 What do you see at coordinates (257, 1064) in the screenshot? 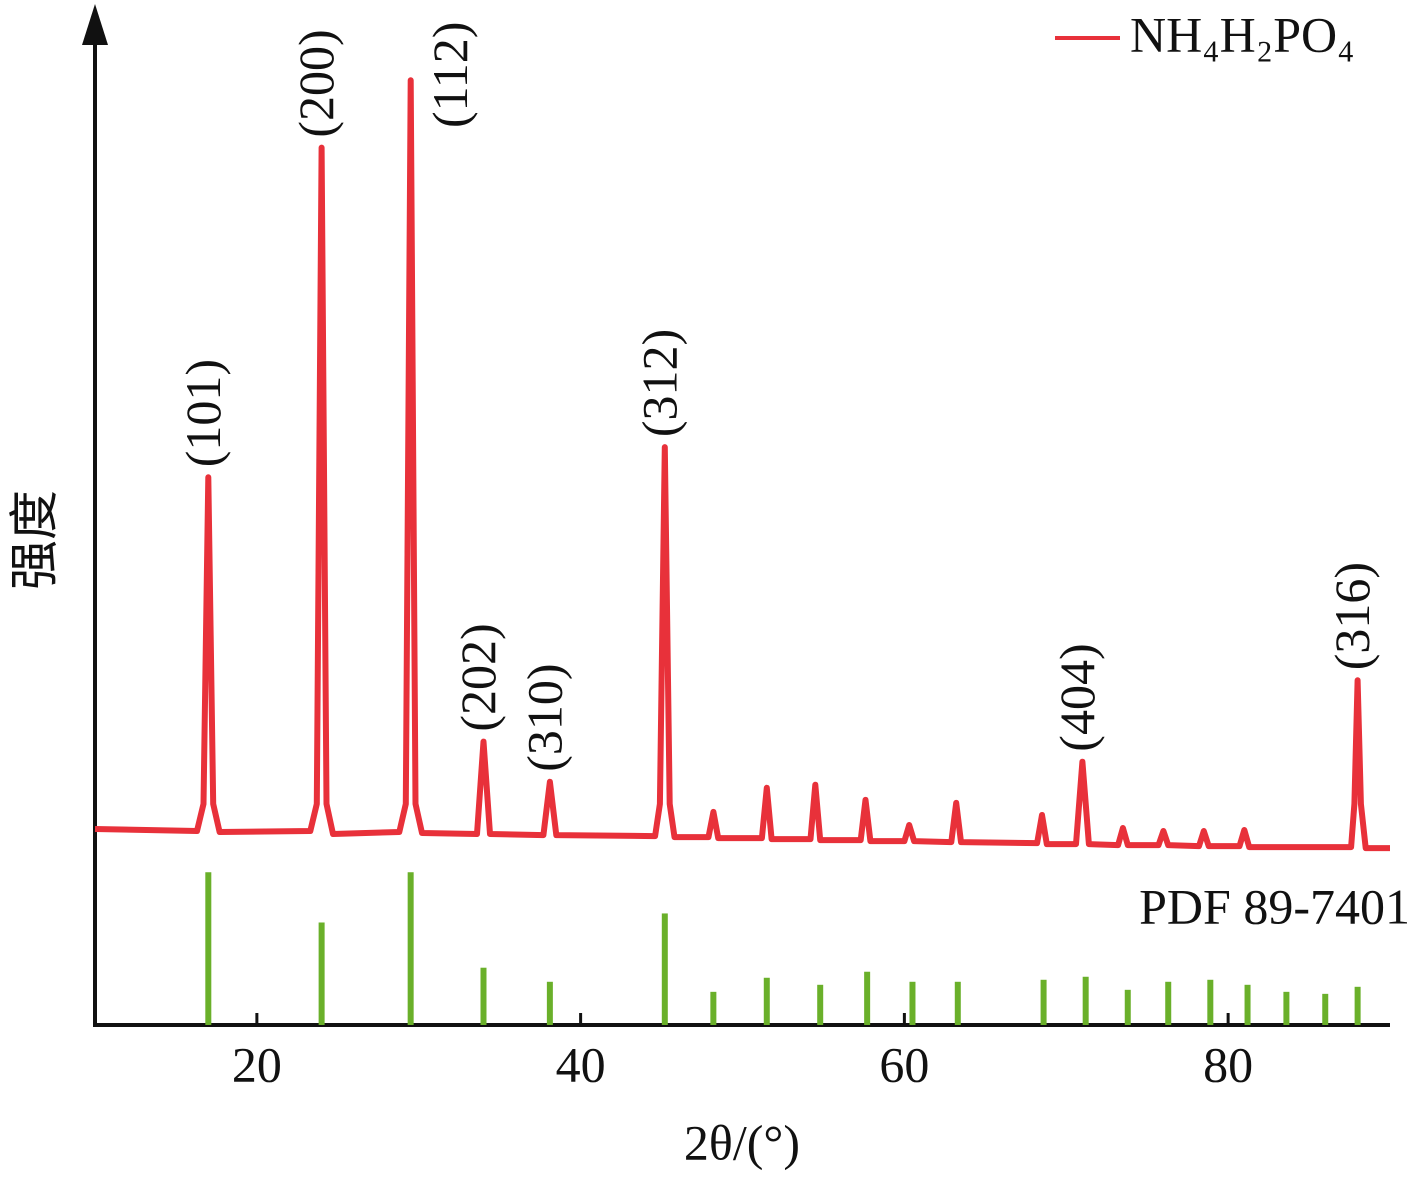
I see `x-tick-label: 20` at bounding box center [257, 1064].